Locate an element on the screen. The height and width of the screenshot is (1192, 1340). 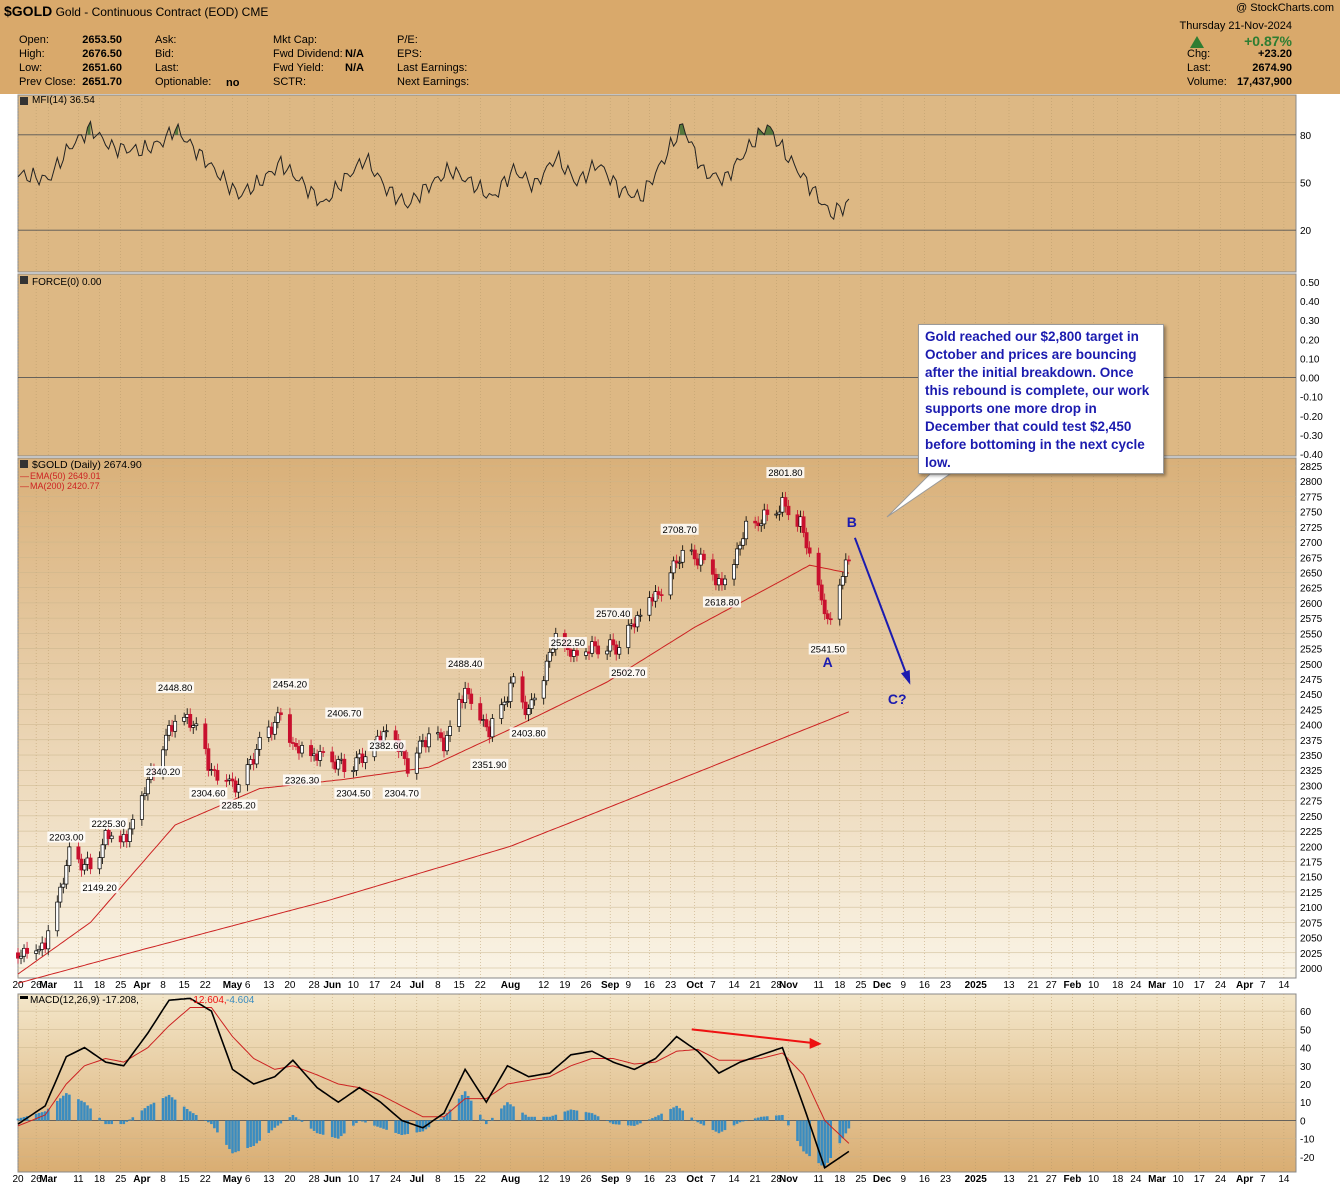
force-tick-label: -0.40 is located at coordinates (1311, 455).